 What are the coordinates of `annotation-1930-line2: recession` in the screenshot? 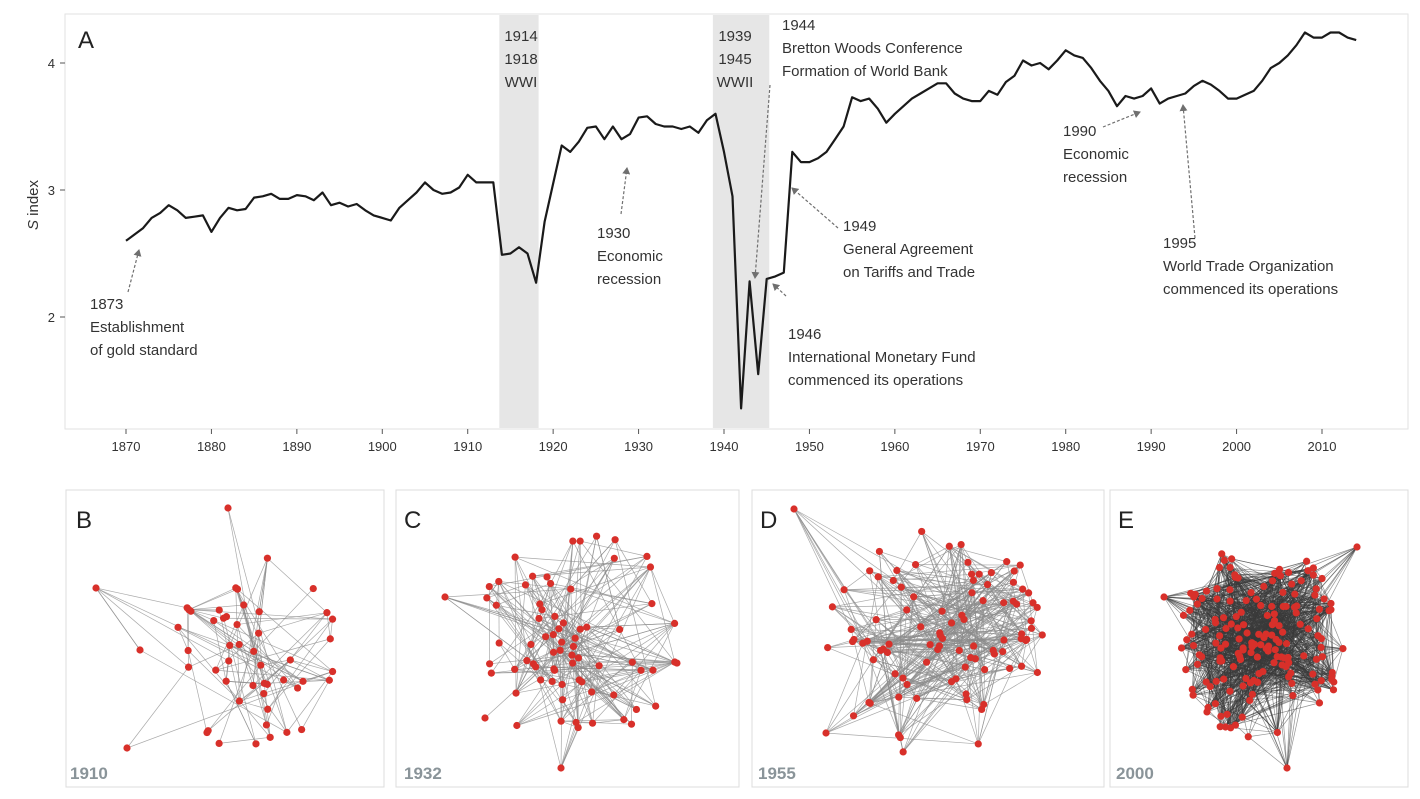 It's located at (629, 279).